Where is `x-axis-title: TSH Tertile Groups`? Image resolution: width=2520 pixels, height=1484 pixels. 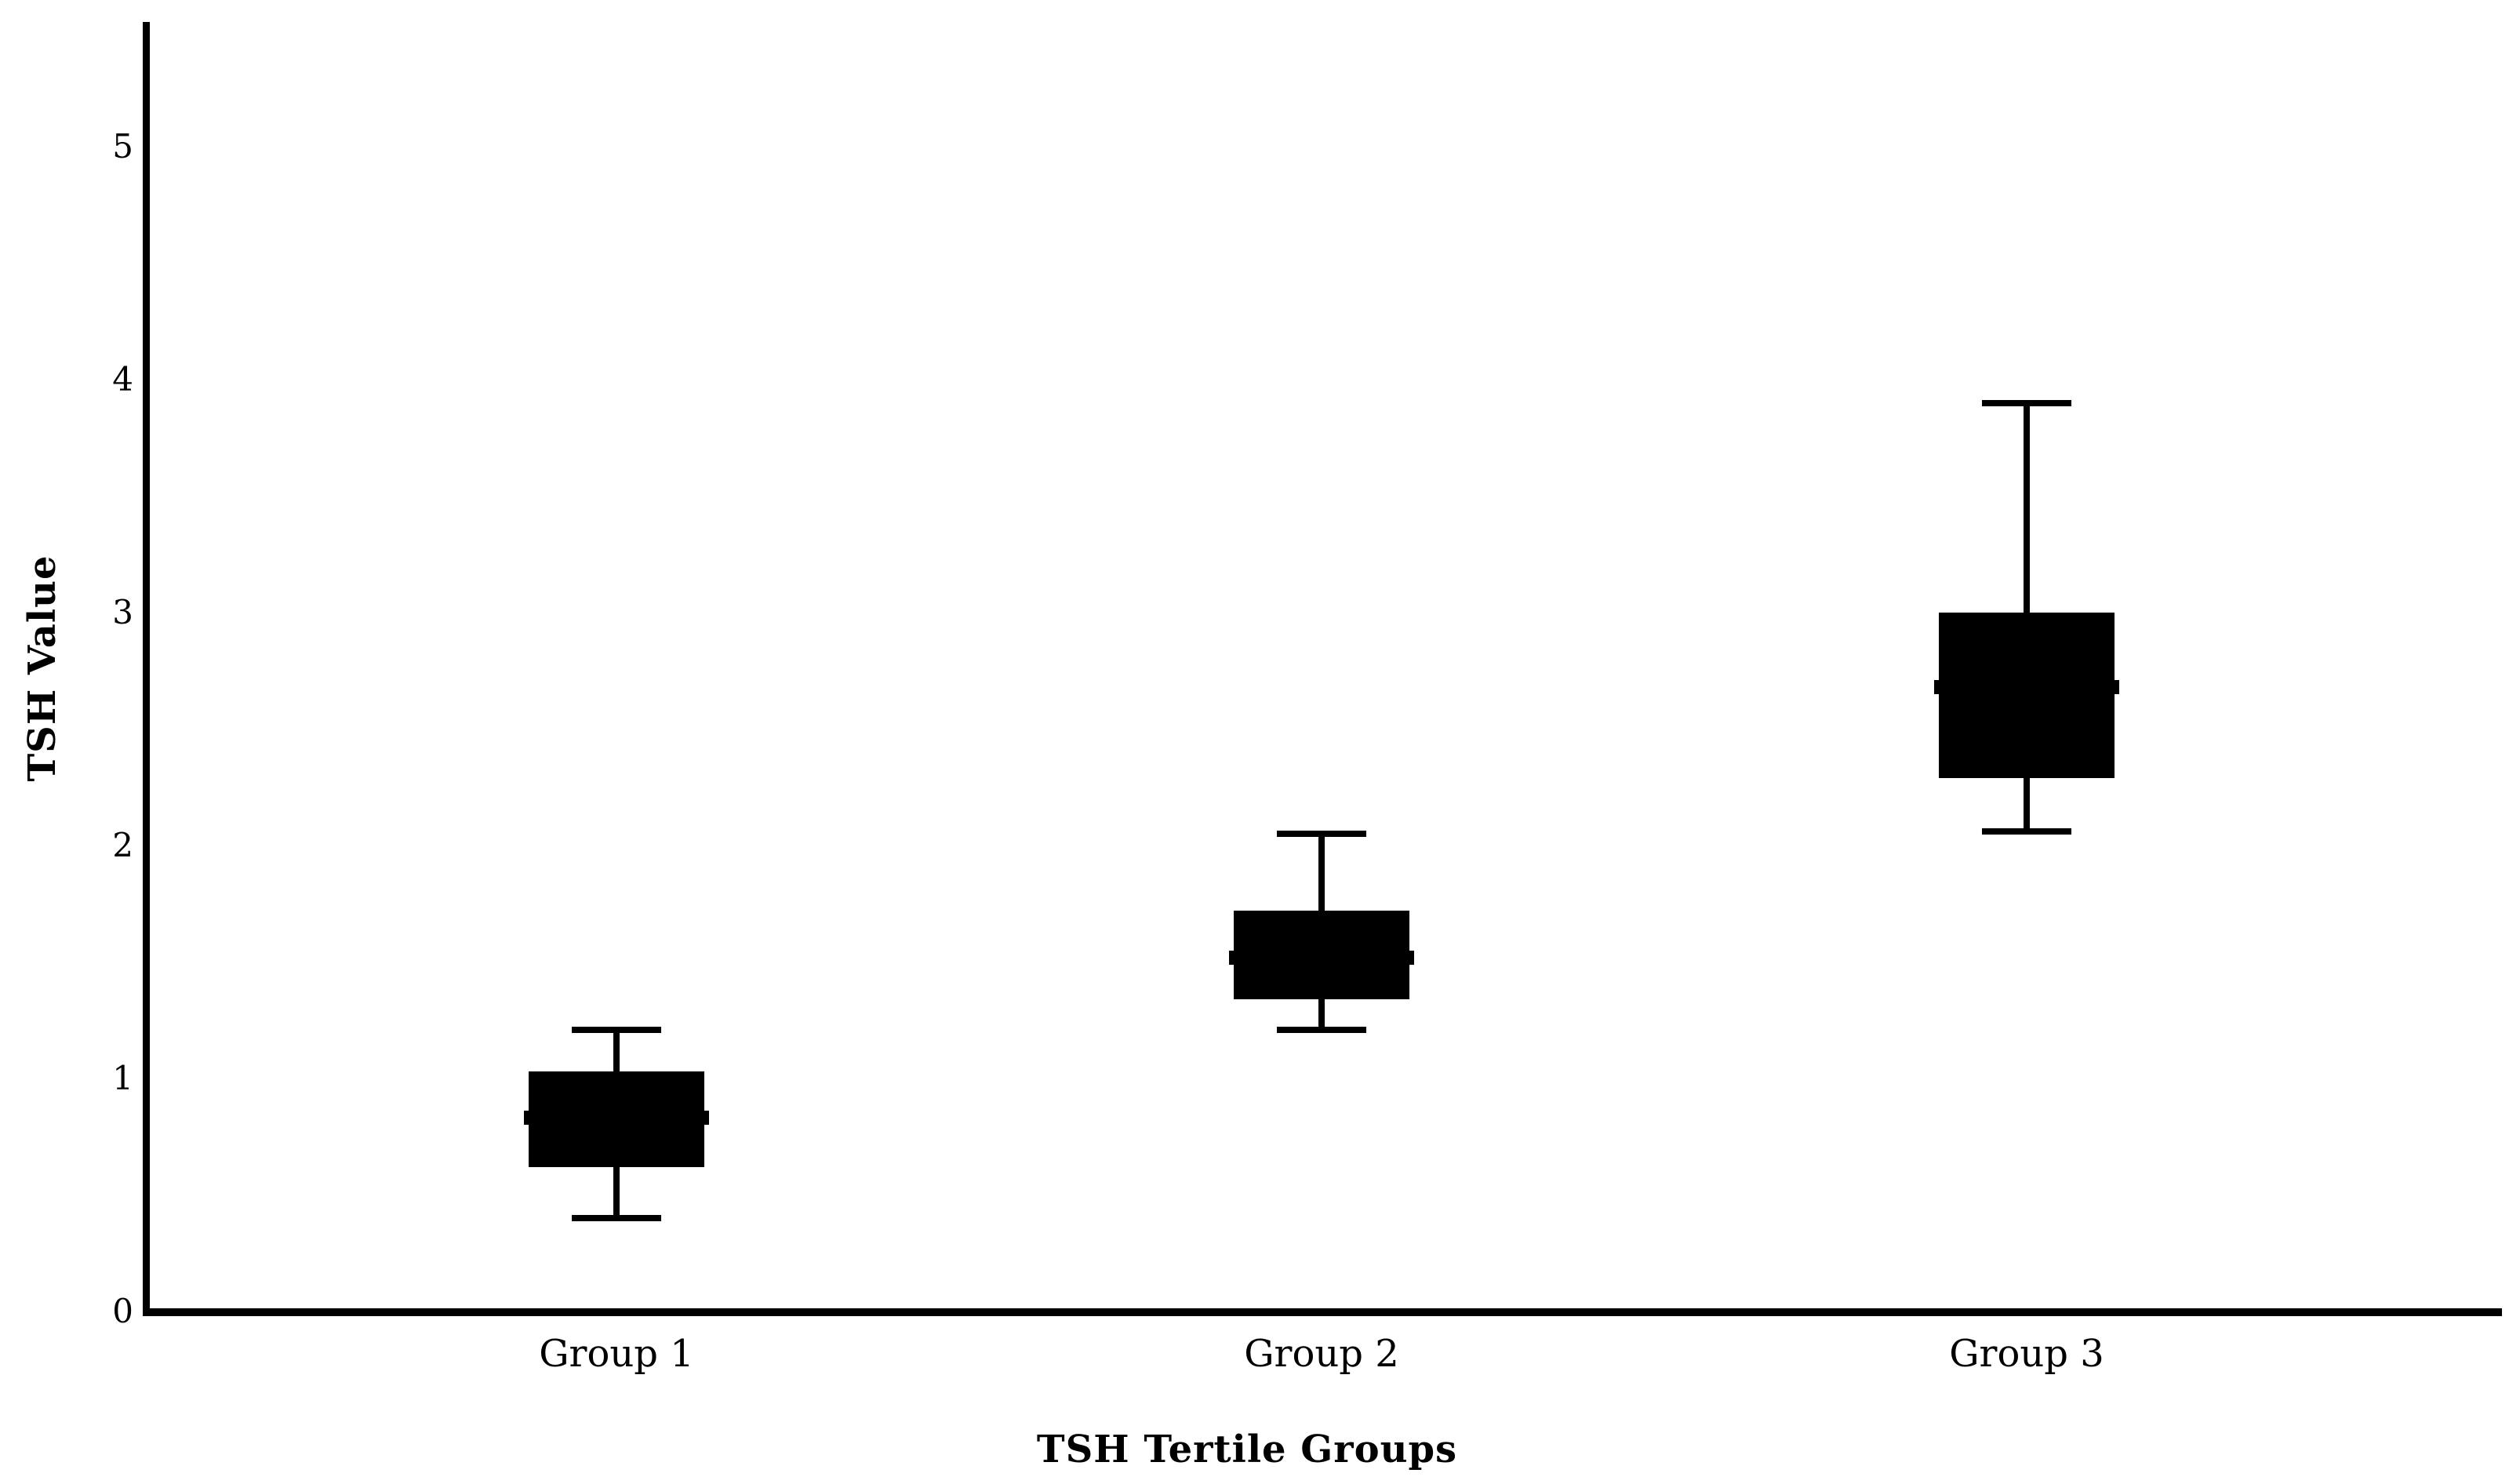
x-axis-title: TSH Tertile Groups is located at coordinates (1247, 1449).